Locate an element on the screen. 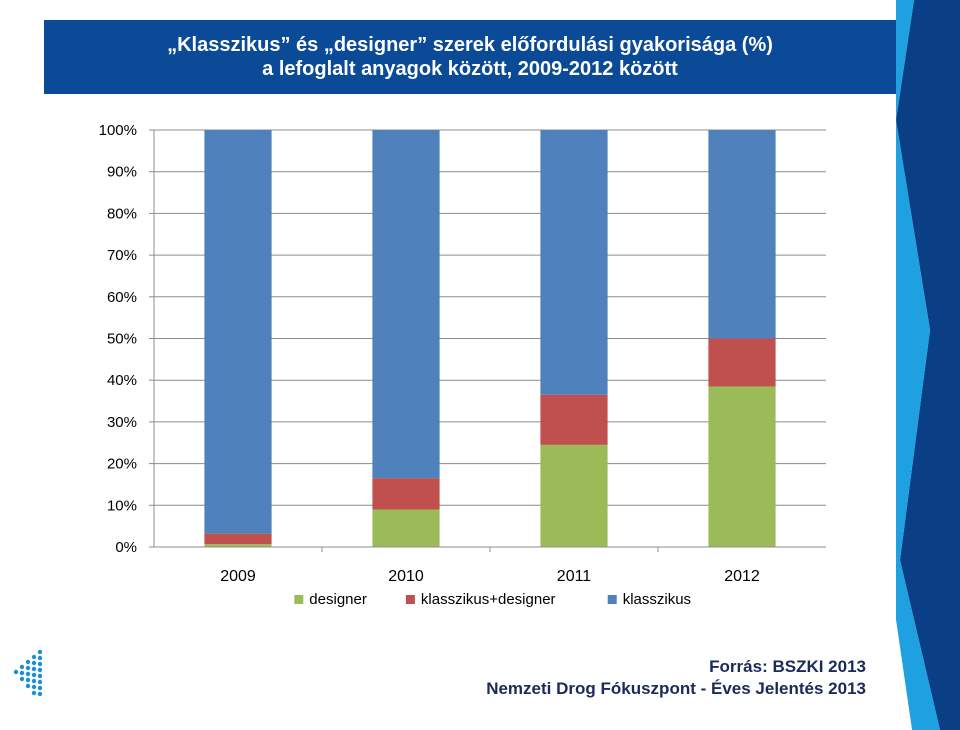  bar-klasszikus-designer-2009 is located at coordinates (238, 539).